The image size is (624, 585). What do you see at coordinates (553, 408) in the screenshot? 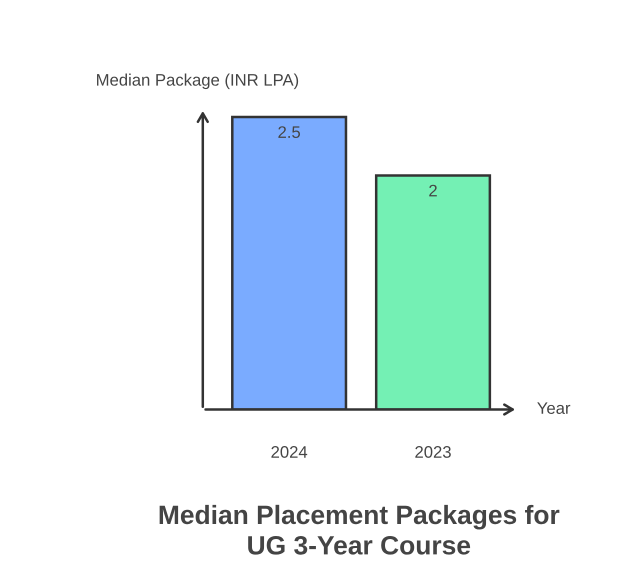
I see `x-axis-title: Year` at bounding box center [553, 408].